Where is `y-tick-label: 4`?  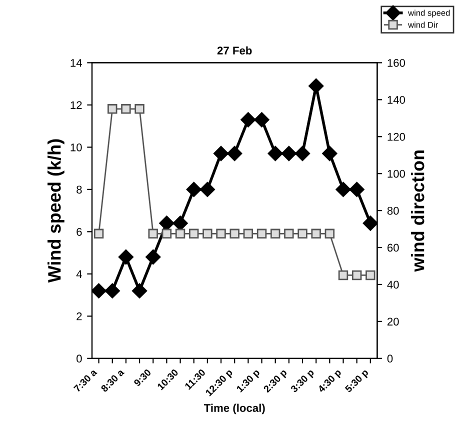
y-tick-label: 4 is located at coordinates (79, 274).